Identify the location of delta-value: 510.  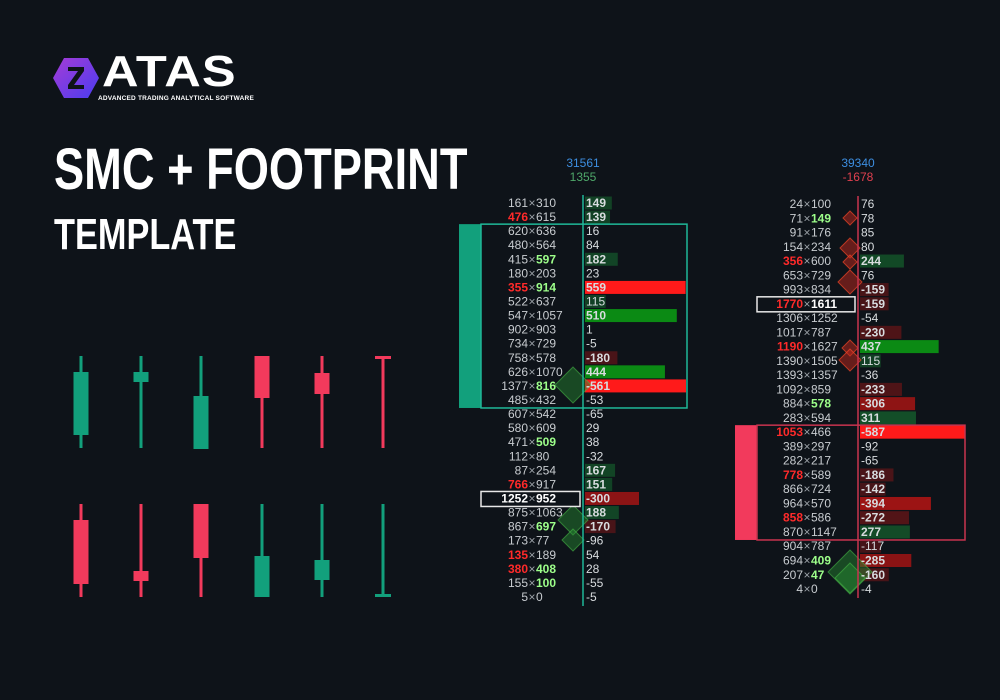
(596, 316).